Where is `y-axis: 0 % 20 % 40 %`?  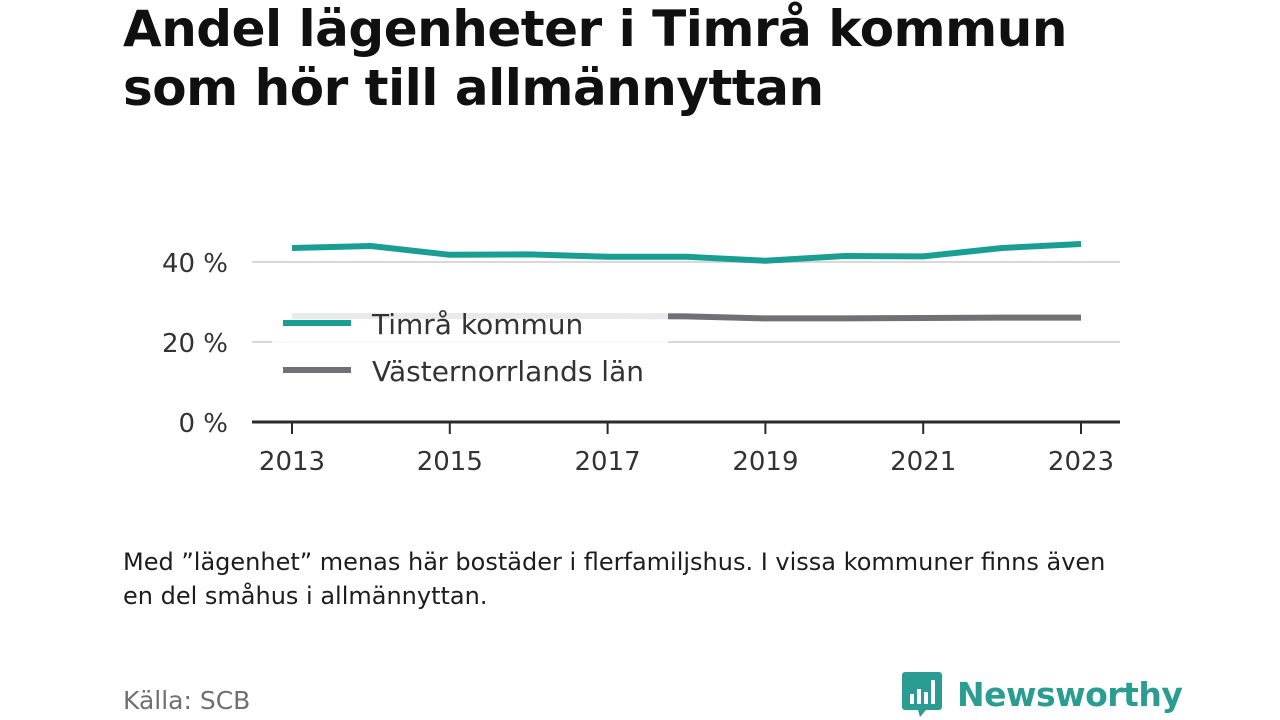 y-axis: 0 % 20 % 40 % is located at coordinates (195, 344).